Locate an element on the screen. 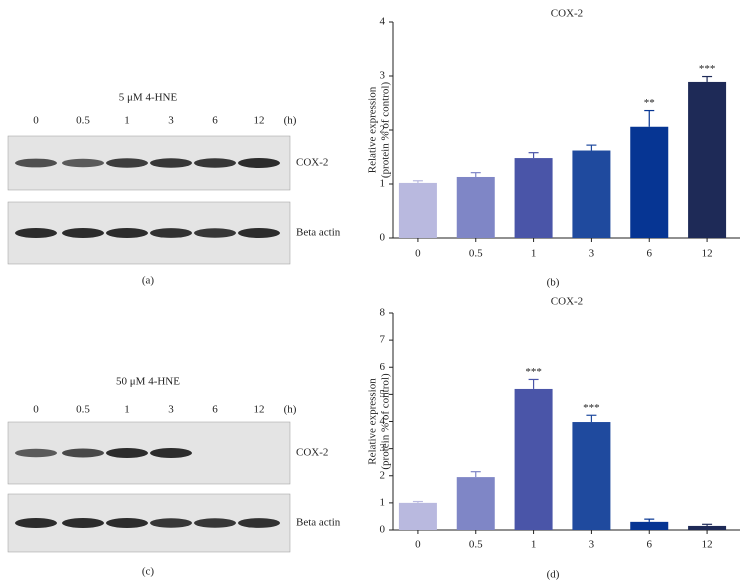 The width and height of the screenshot is (756, 585). panel-caption: (c) is located at coordinates (148, 572).